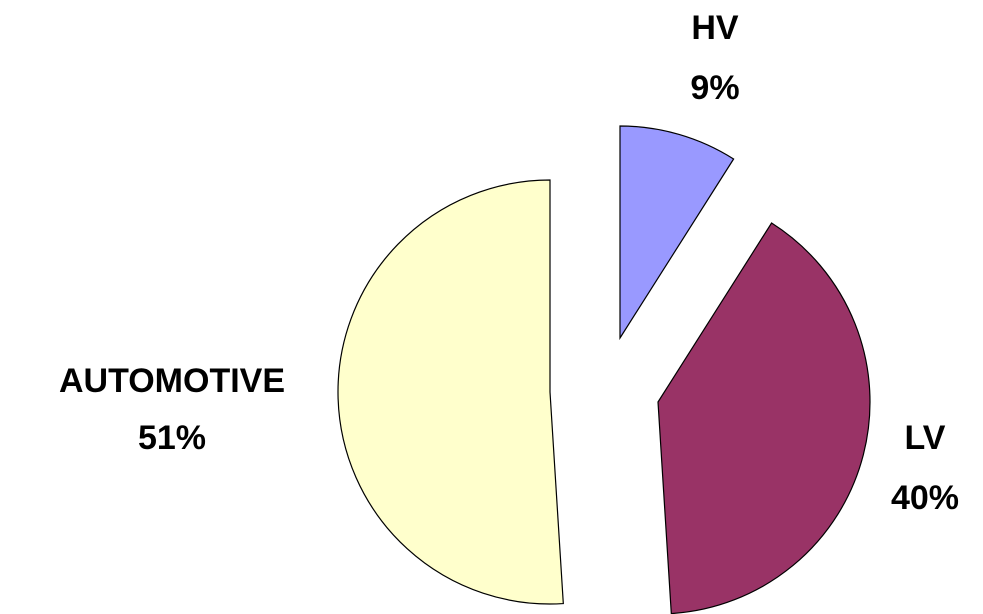 The image size is (983, 614). Describe the element at coordinates (925, 498) in the screenshot. I see `slice-value-label: 40%` at that location.